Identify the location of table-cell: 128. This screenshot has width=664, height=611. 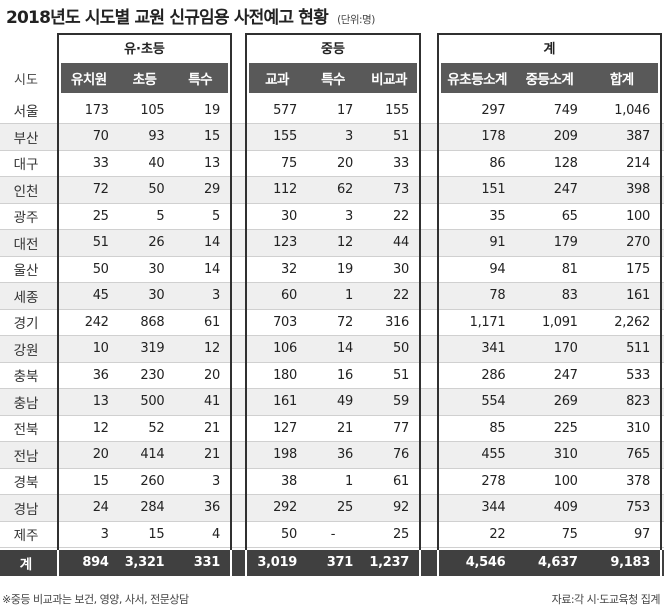
(565, 163).